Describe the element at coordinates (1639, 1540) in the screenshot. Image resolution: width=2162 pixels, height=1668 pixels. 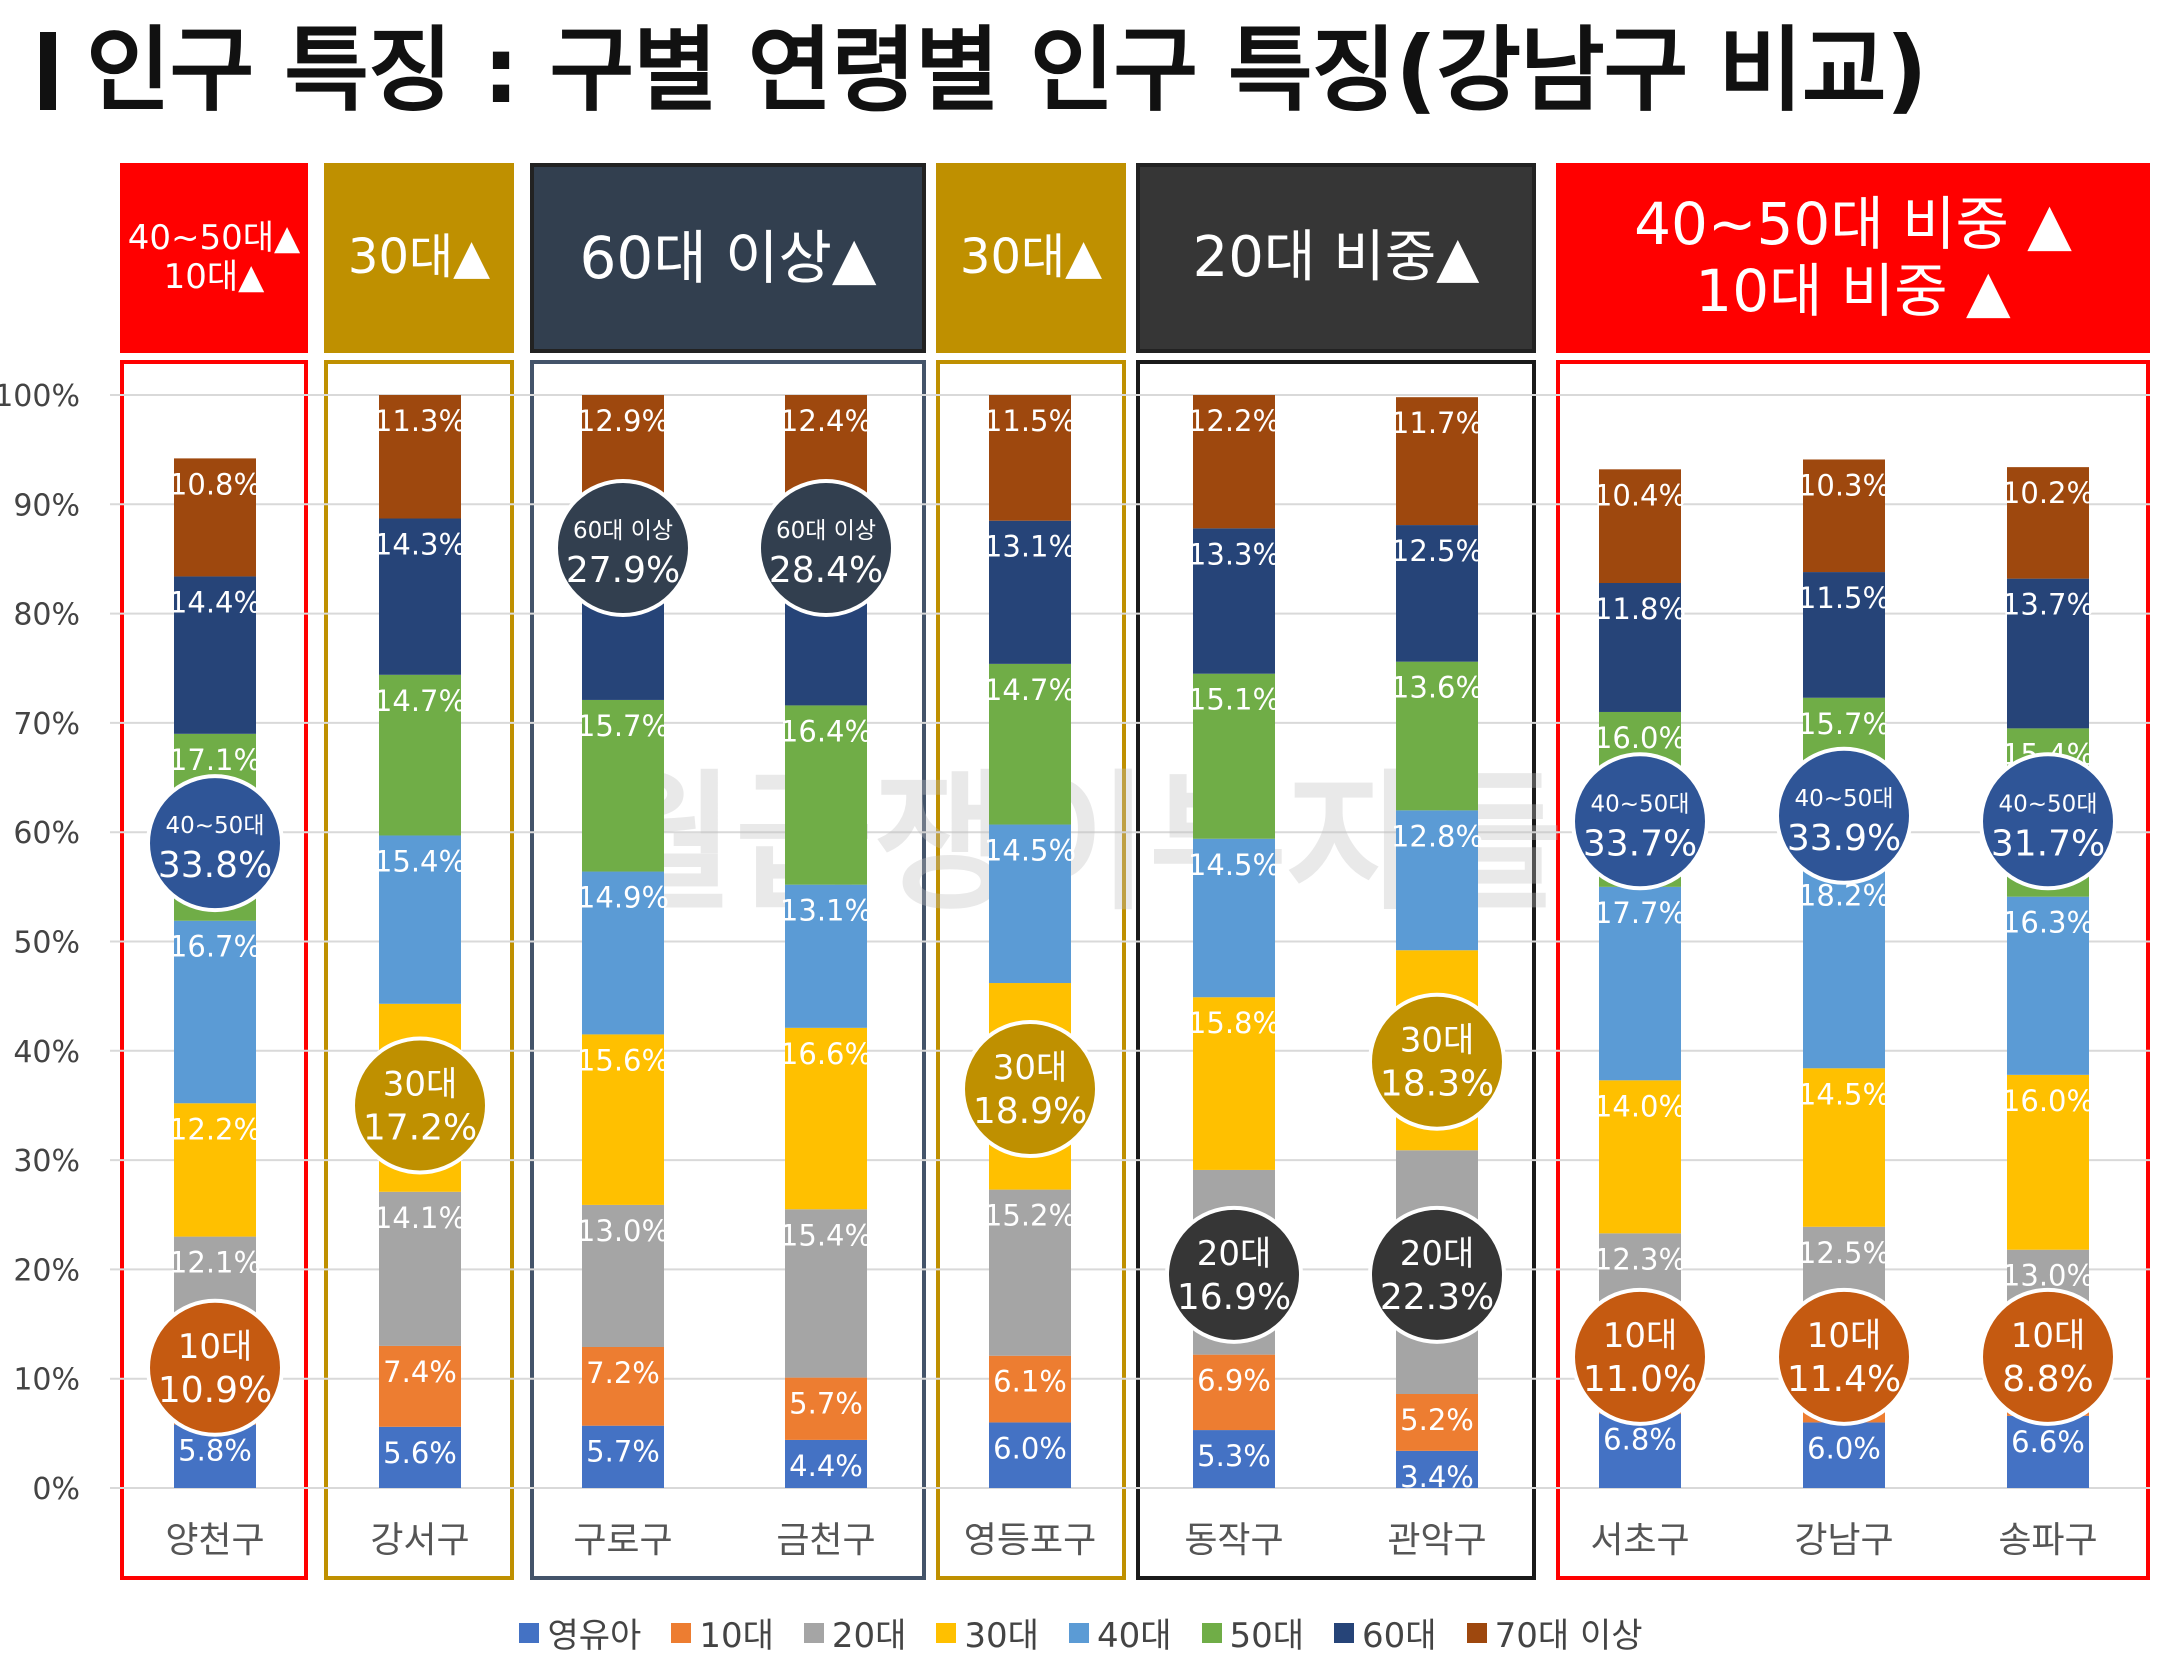
I see `x-category-label: 서초구` at that location.